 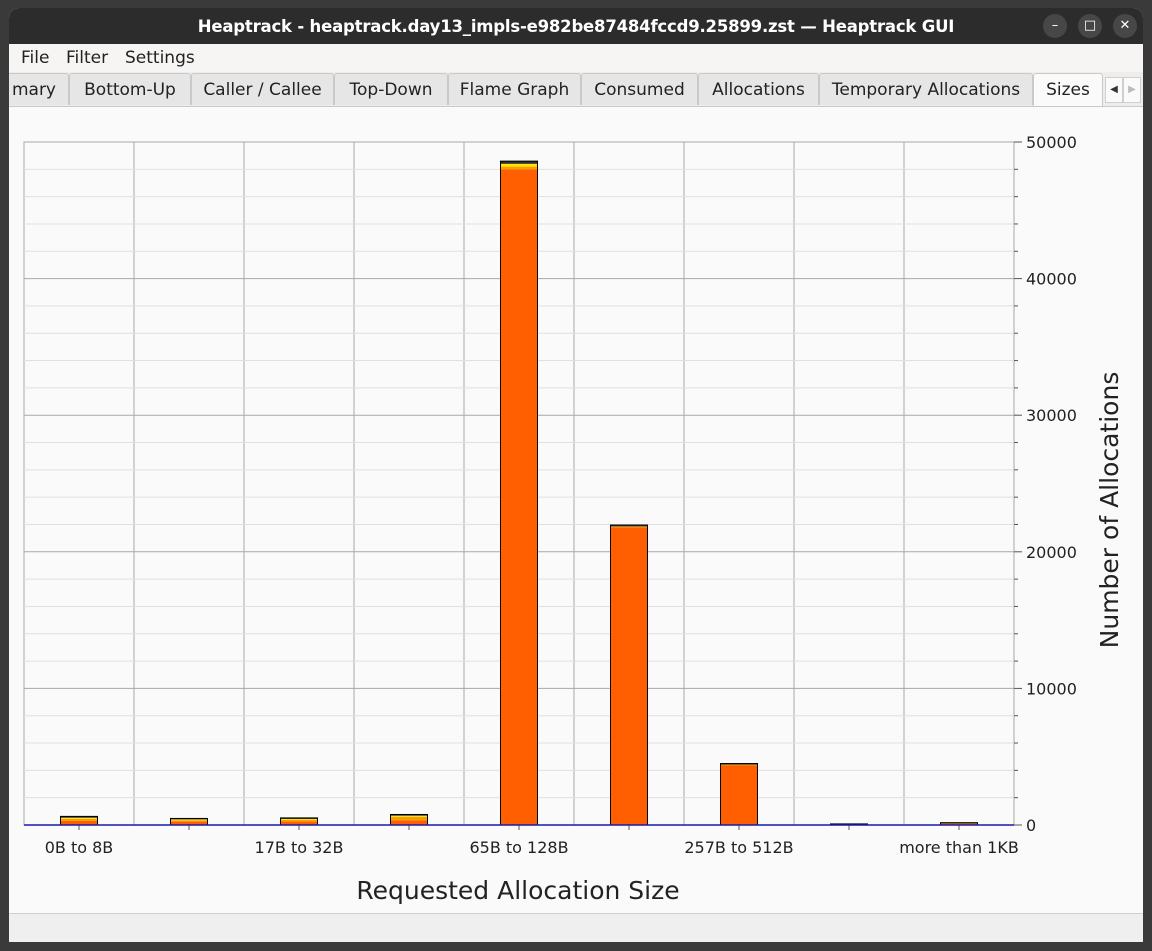 I want to click on tab-flame-graph: Flame Graph, so click(x=514, y=89).